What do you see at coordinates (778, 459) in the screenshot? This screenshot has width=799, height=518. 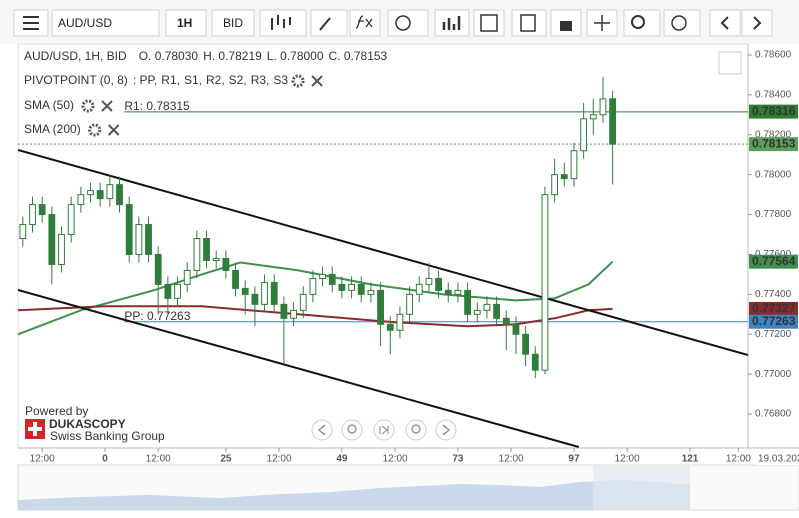 I see `date-label: 19.03.2021` at bounding box center [778, 459].